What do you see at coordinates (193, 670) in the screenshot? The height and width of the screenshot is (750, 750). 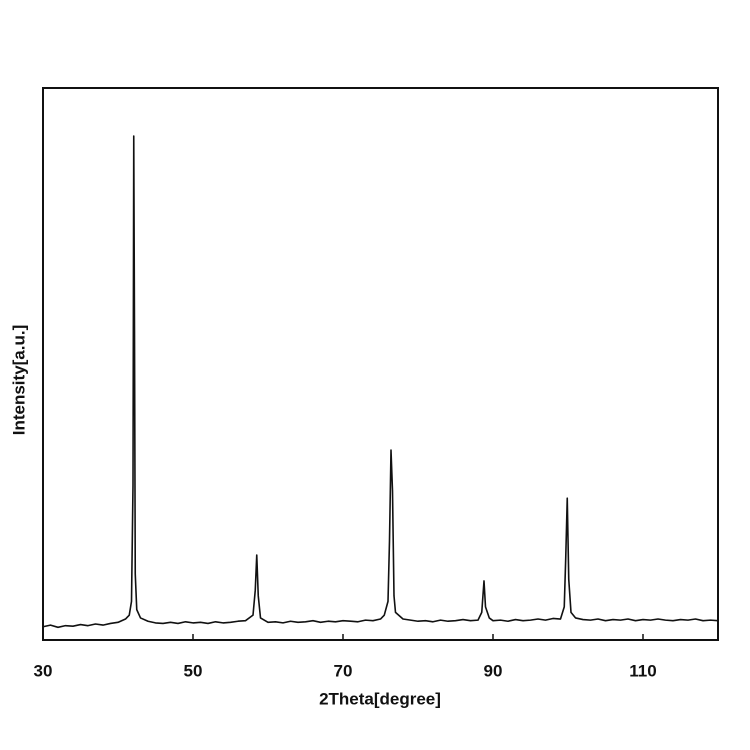 I see `x-tick-label: 50` at bounding box center [193, 670].